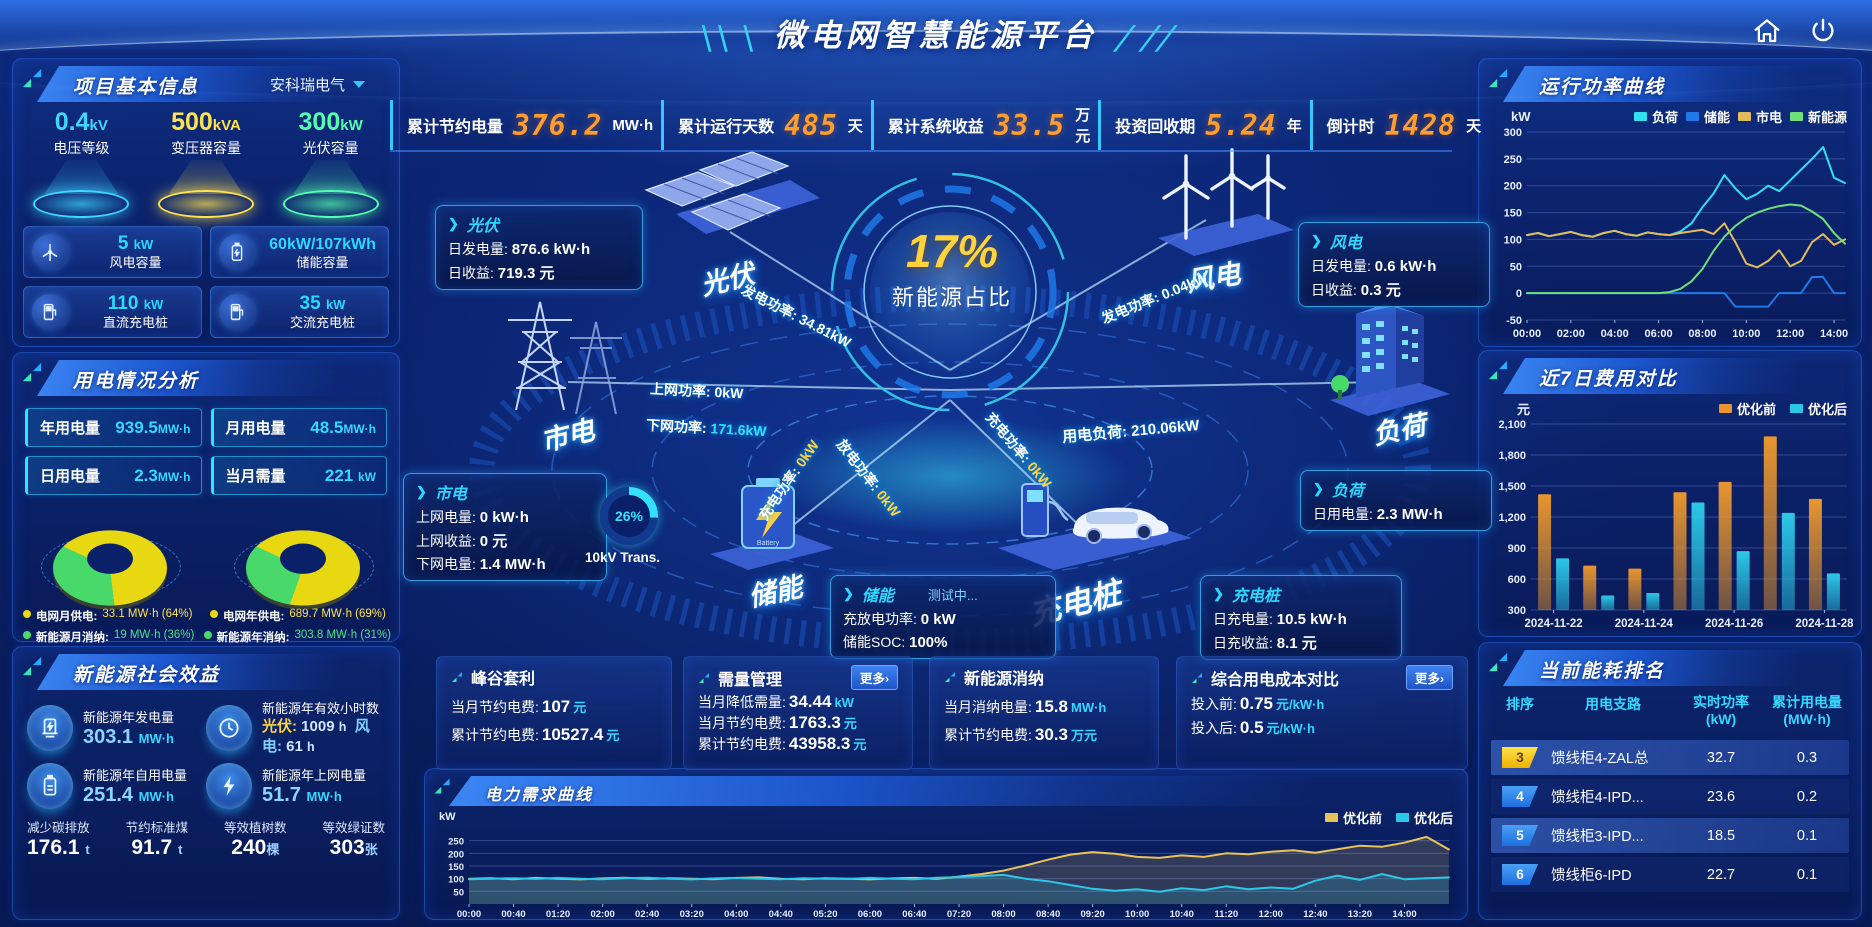  I want to click on eco-panel-title: 新能源社会效益, so click(147, 675).